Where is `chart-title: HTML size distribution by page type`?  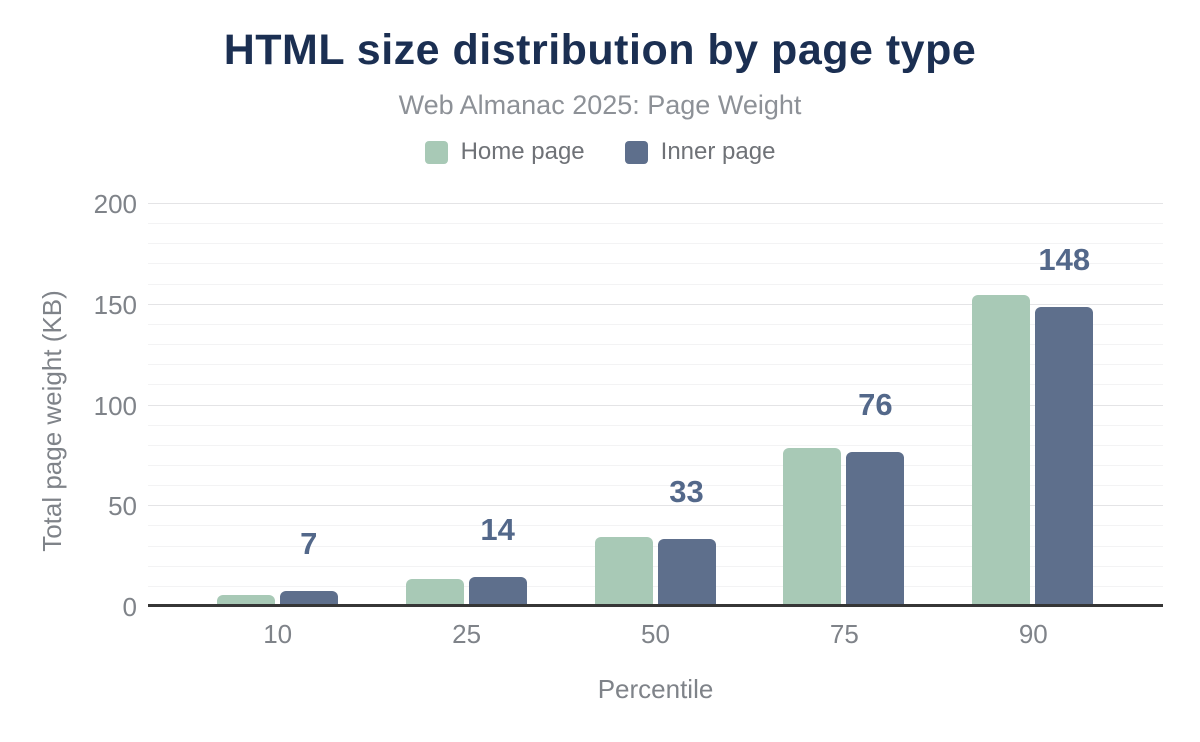 chart-title: HTML size distribution by page type is located at coordinates (600, 50).